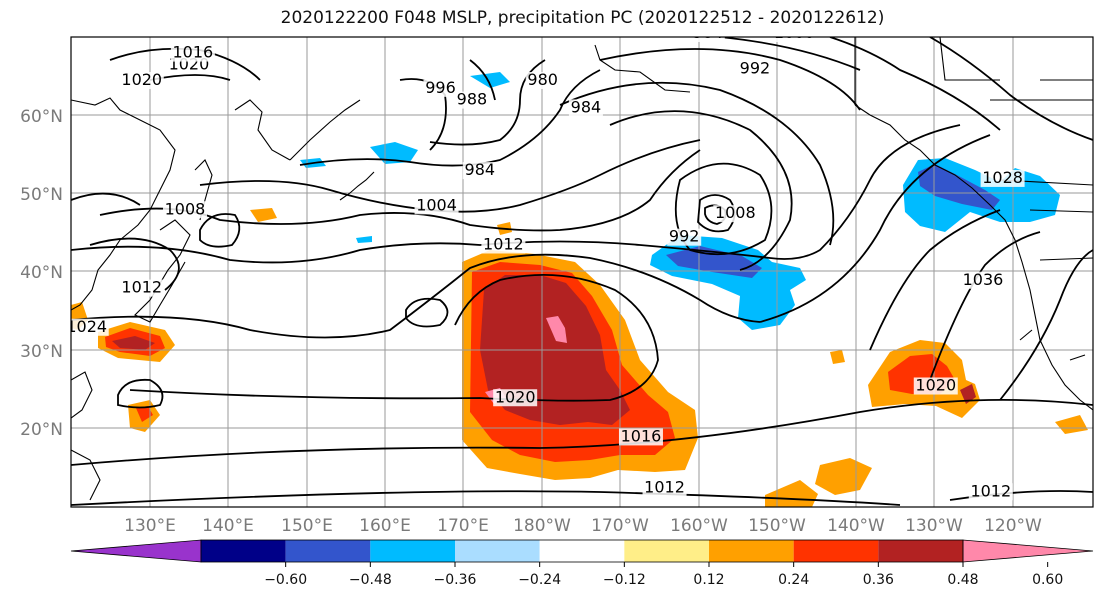 The width and height of the screenshot is (1105, 601). I want to click on isobar-label: 1036, so click(983, 279).